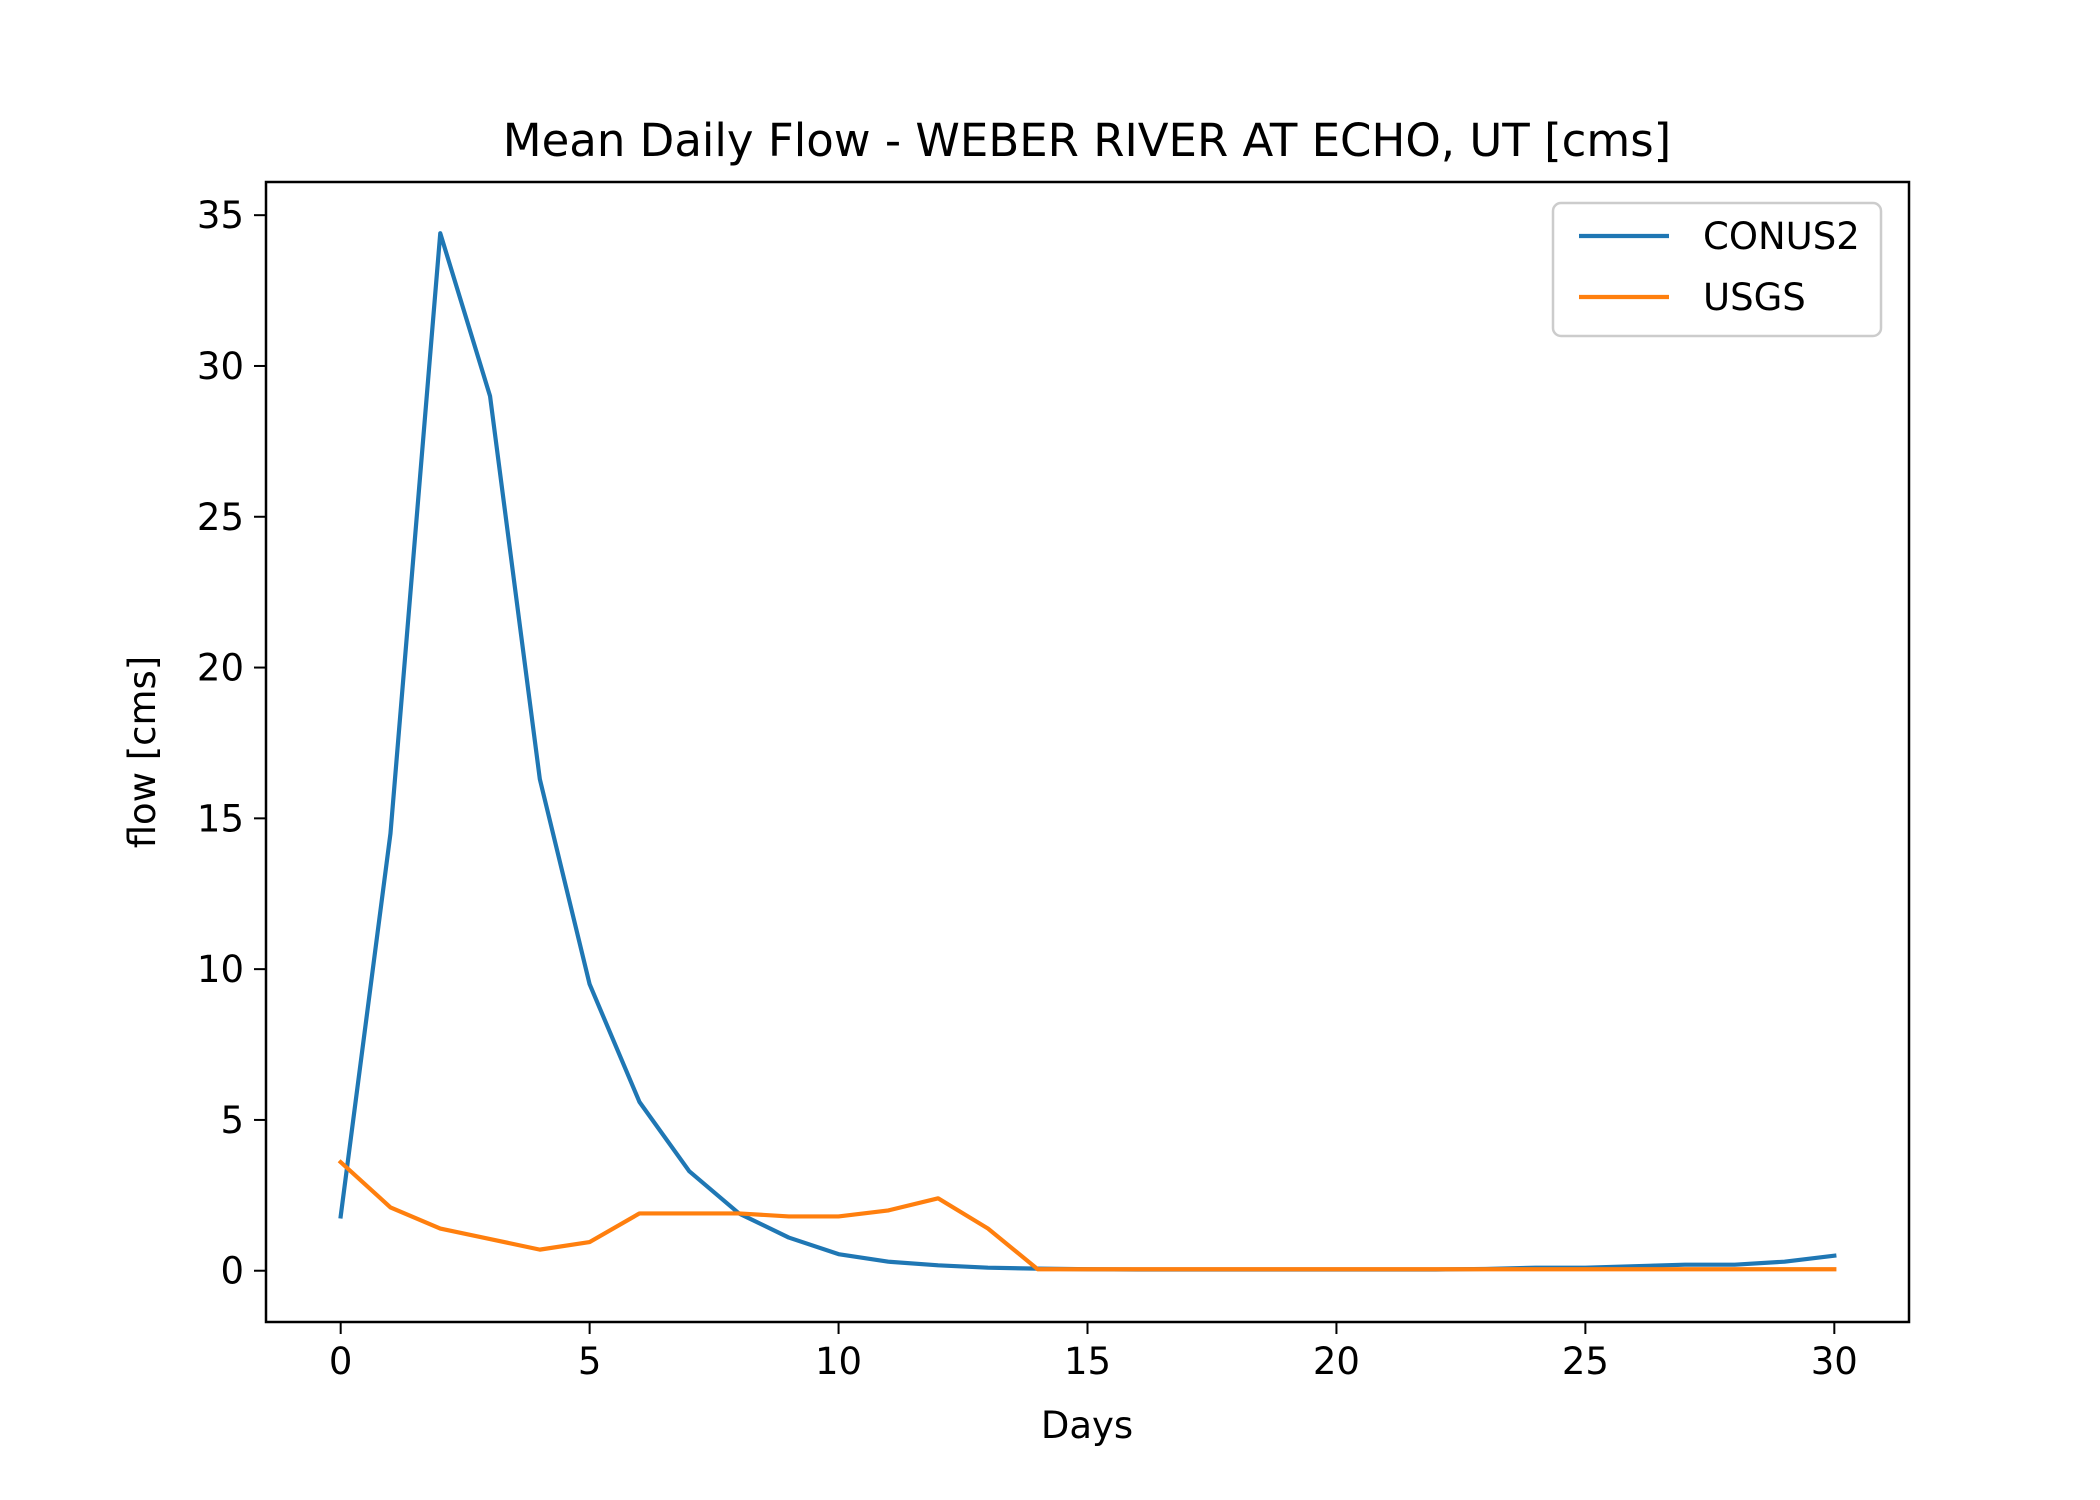 Image resolution: width=2100 pixels, height=1500 pixels. What do you see at coordinates (232, 1271) in the screenshot?
I see `y-tick-label: 0` at bounding box center [232, 1271].